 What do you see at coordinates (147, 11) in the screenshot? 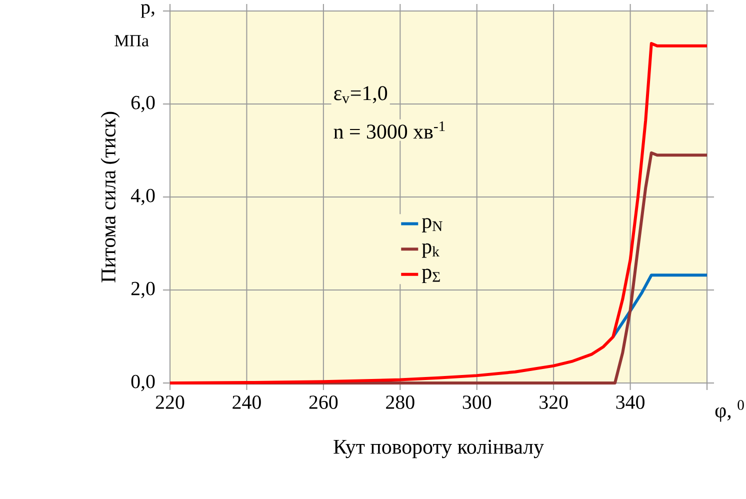
I see `y-tick-label: p,` at bounding box center [147, 11].